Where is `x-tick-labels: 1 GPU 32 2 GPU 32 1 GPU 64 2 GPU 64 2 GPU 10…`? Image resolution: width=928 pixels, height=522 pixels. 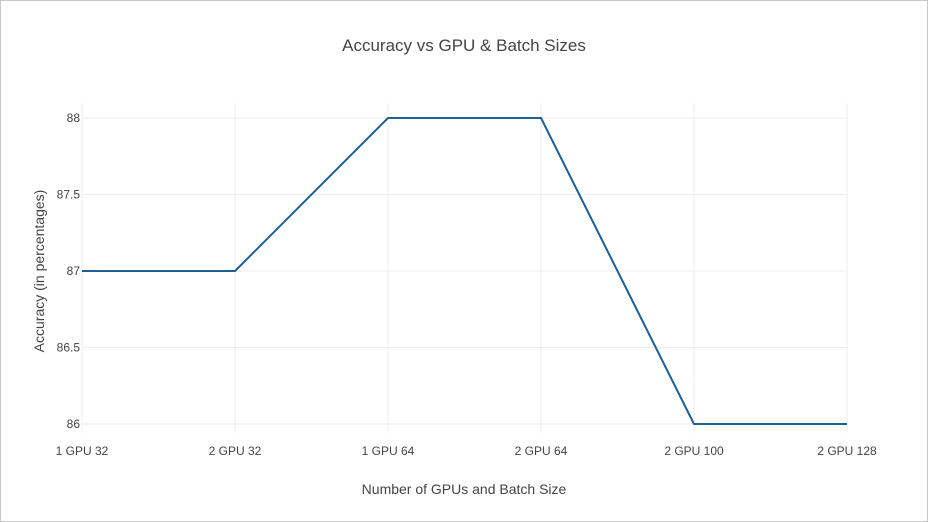 x-tick-labels: 1 GPU 32 2 GPU 32 1 GPU 64 2 GPU 64 2 GPU 10… is located at coordinates (466, 451).